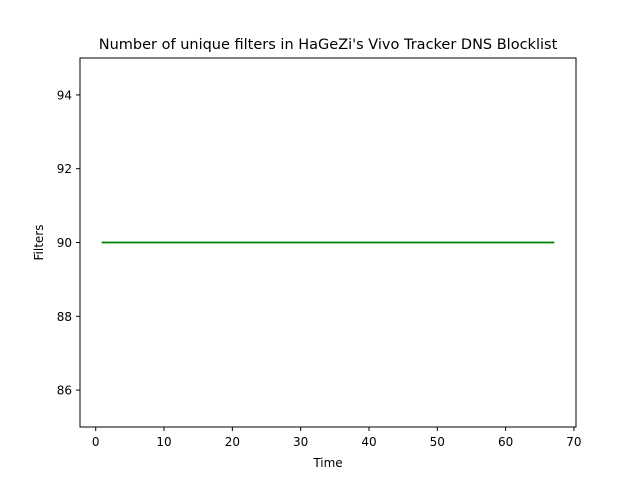  I want to click on x-tick-label: 50, so click(437, 442).